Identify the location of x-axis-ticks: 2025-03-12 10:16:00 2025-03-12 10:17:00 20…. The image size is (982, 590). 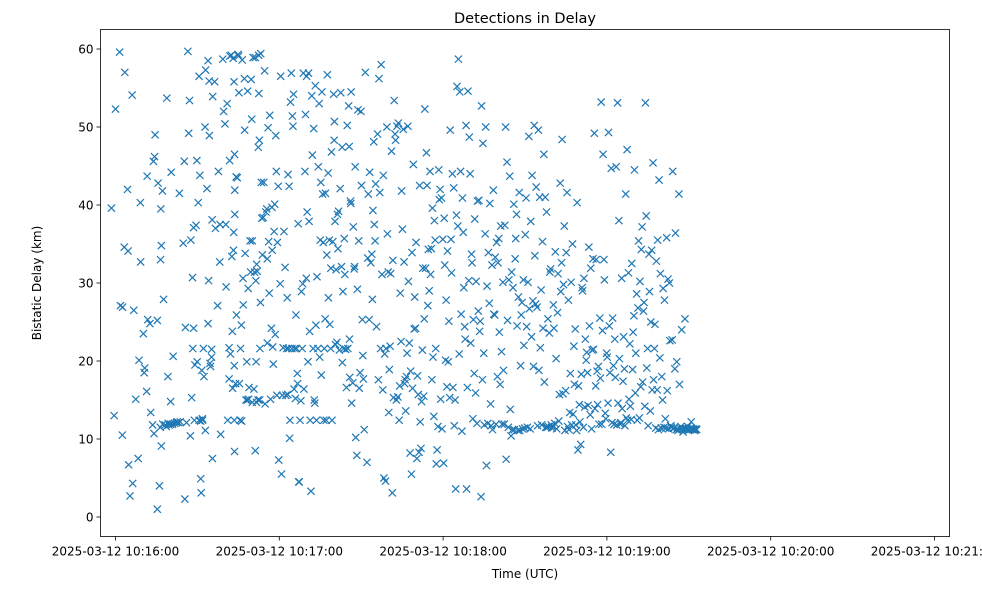
(517, 547).